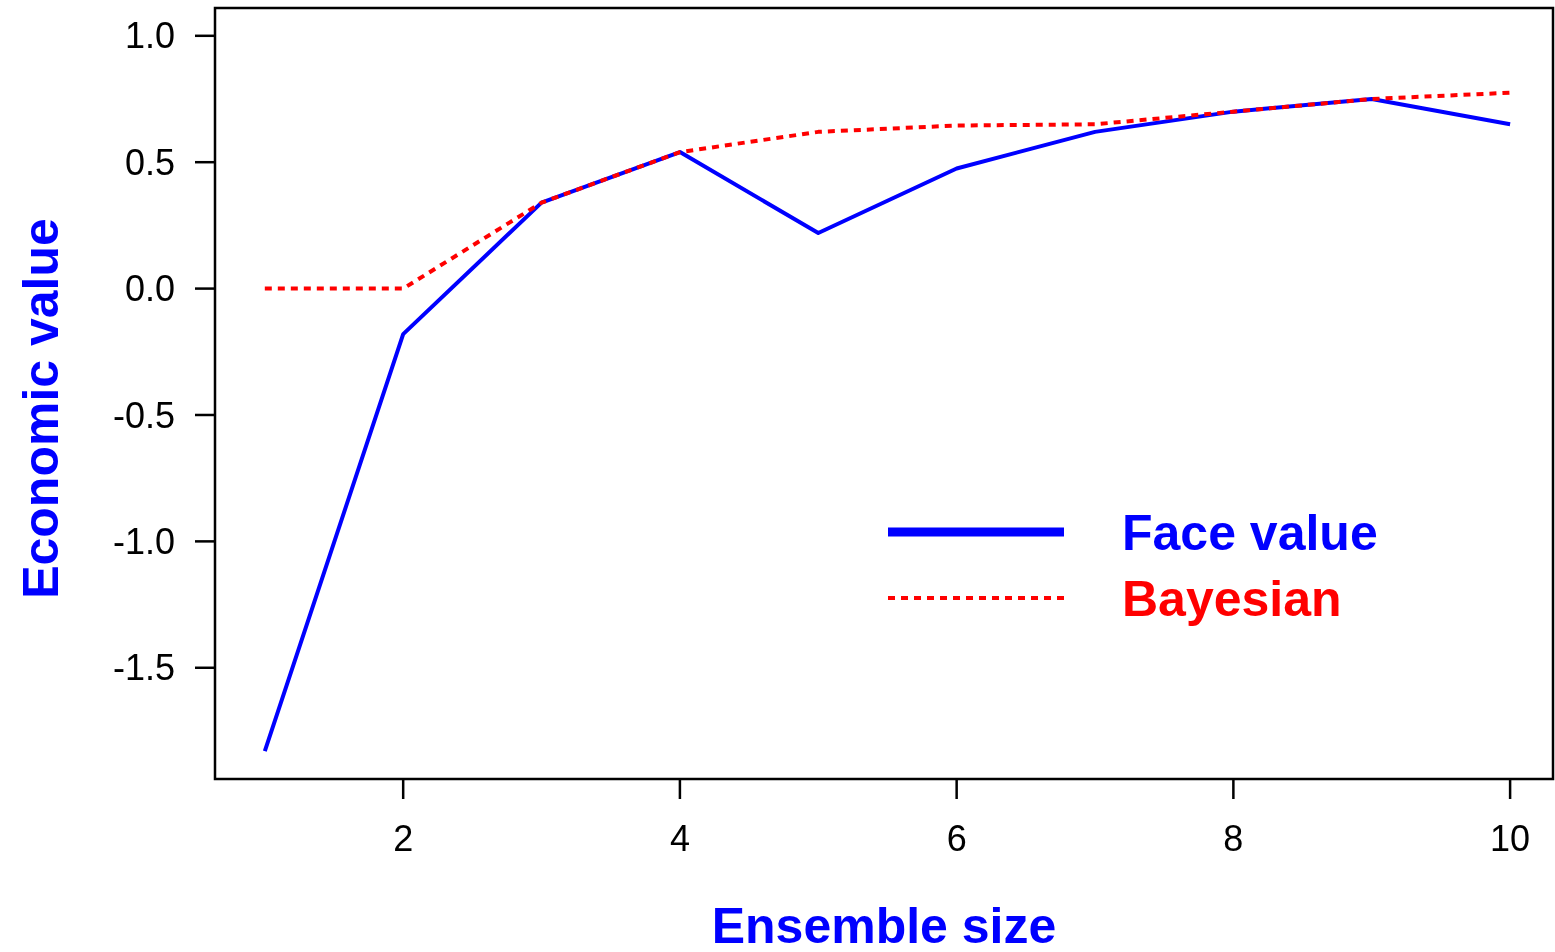 Image resolution: width=1555 pixels, height=952 pixels. I want to click on x-tick-label: 8, so click(1233, 838).